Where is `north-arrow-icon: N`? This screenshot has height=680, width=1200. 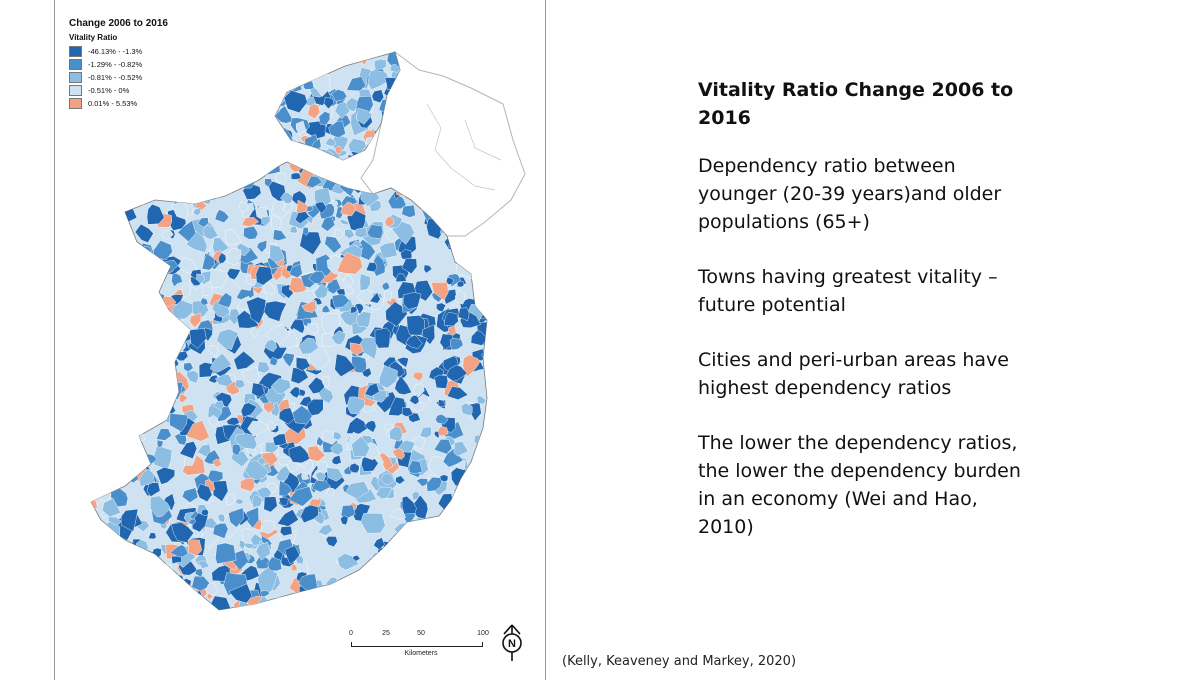 north-arrow-icon: N is located at coordinates (512, 642).